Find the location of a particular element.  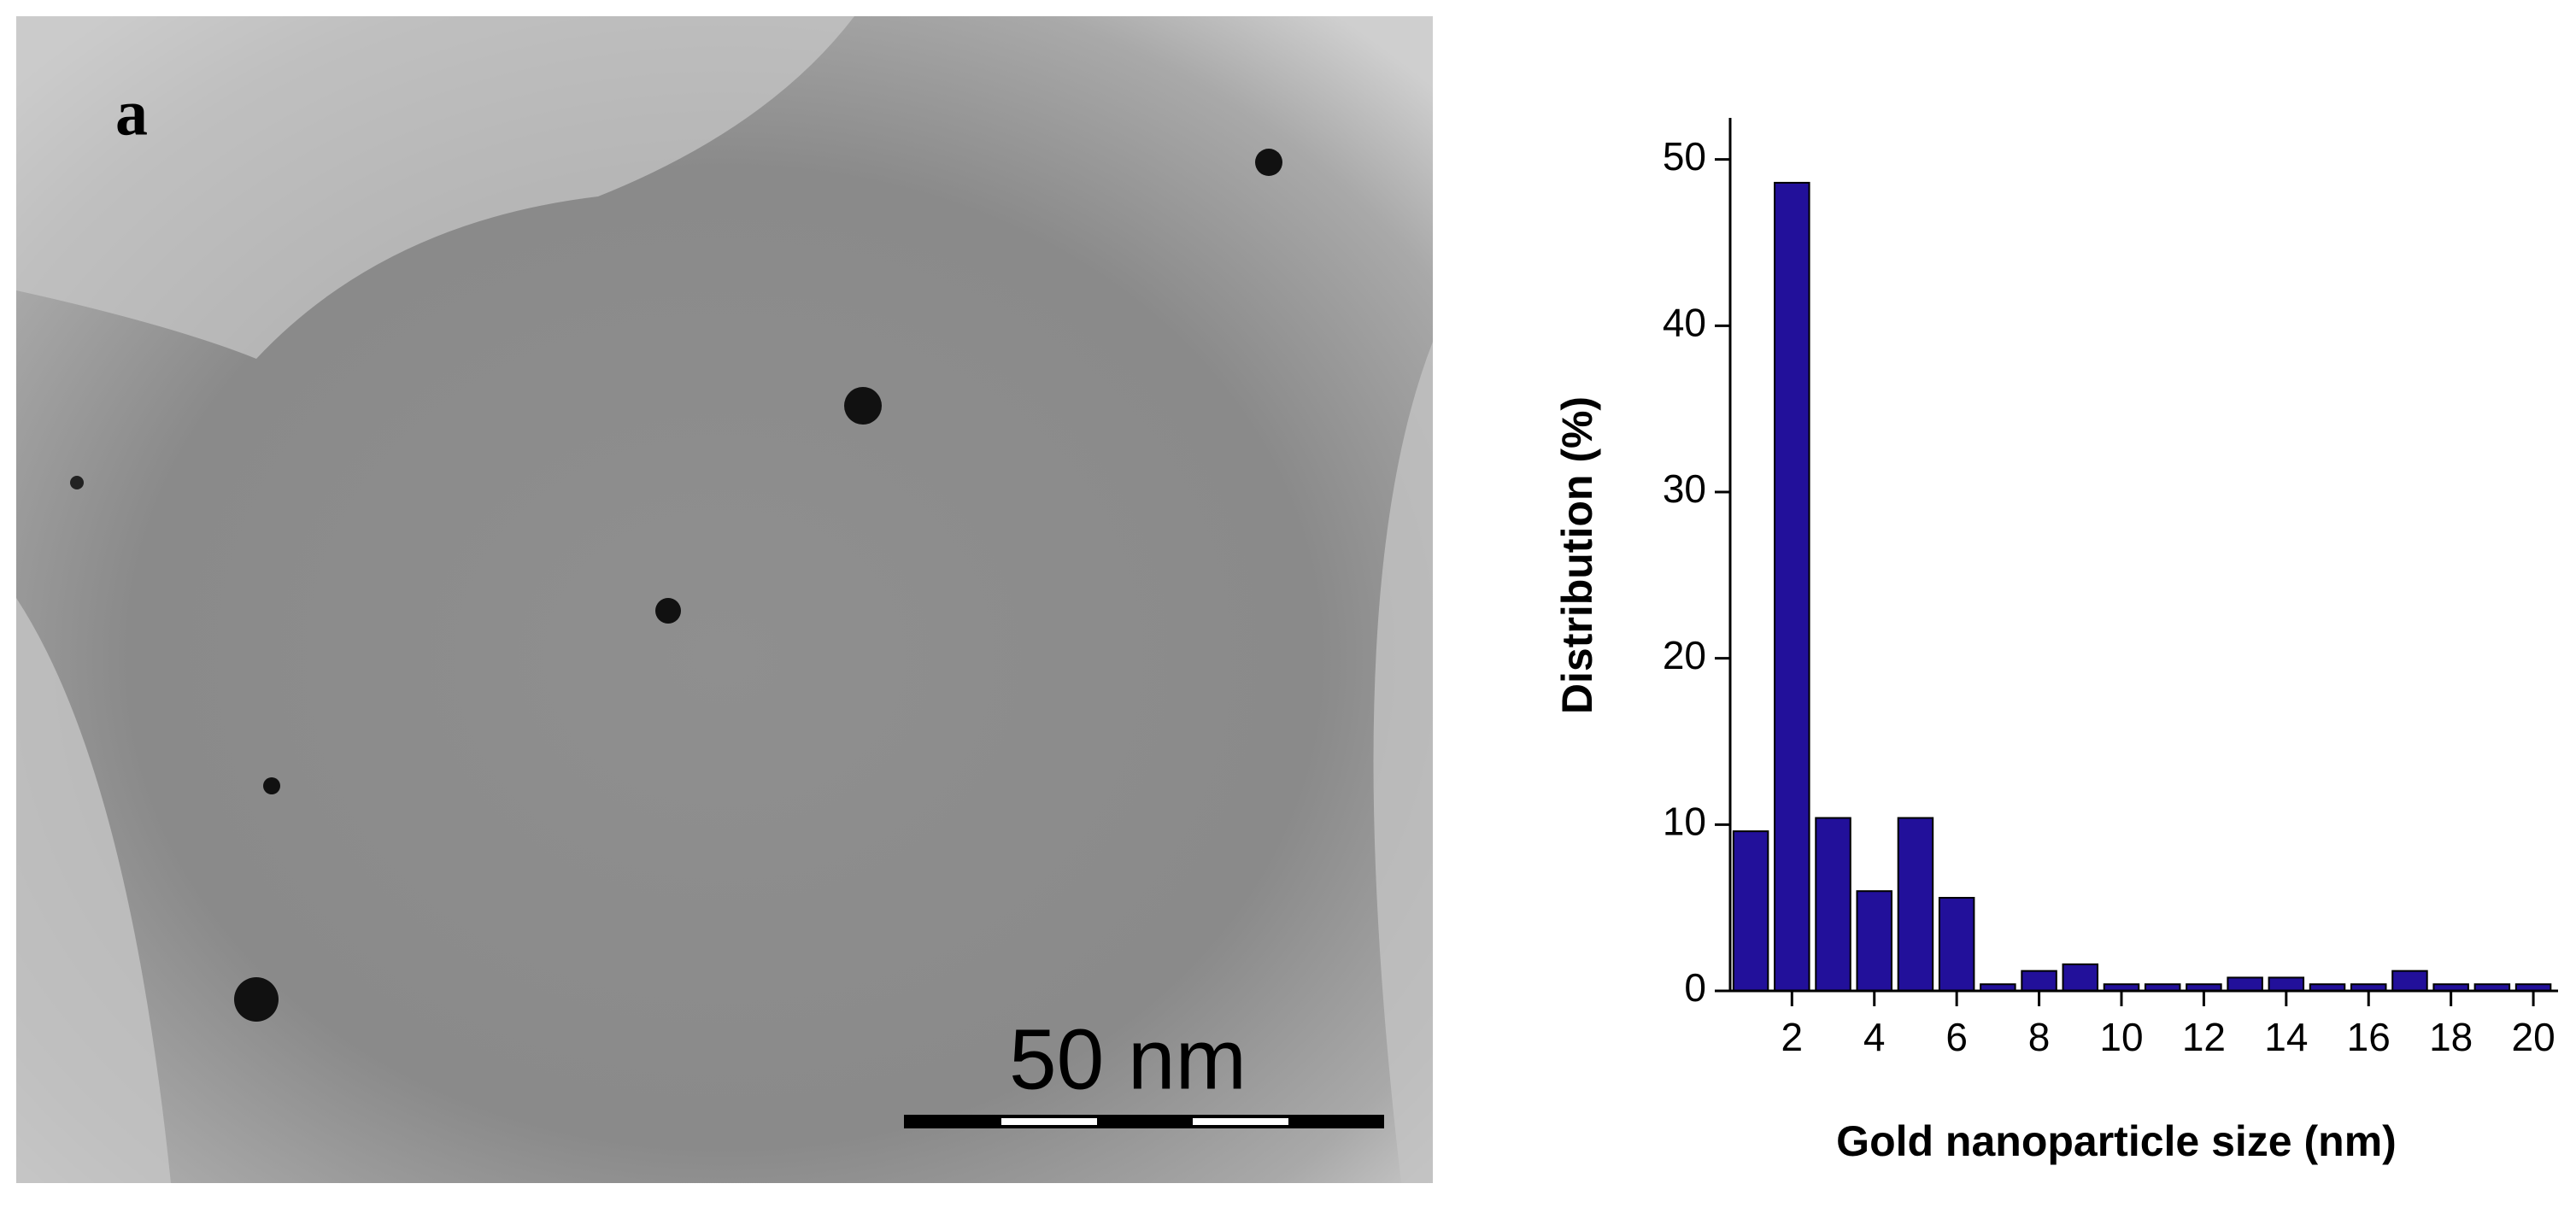

y-tick-label: 20 is located at coordinates (1684, 655).